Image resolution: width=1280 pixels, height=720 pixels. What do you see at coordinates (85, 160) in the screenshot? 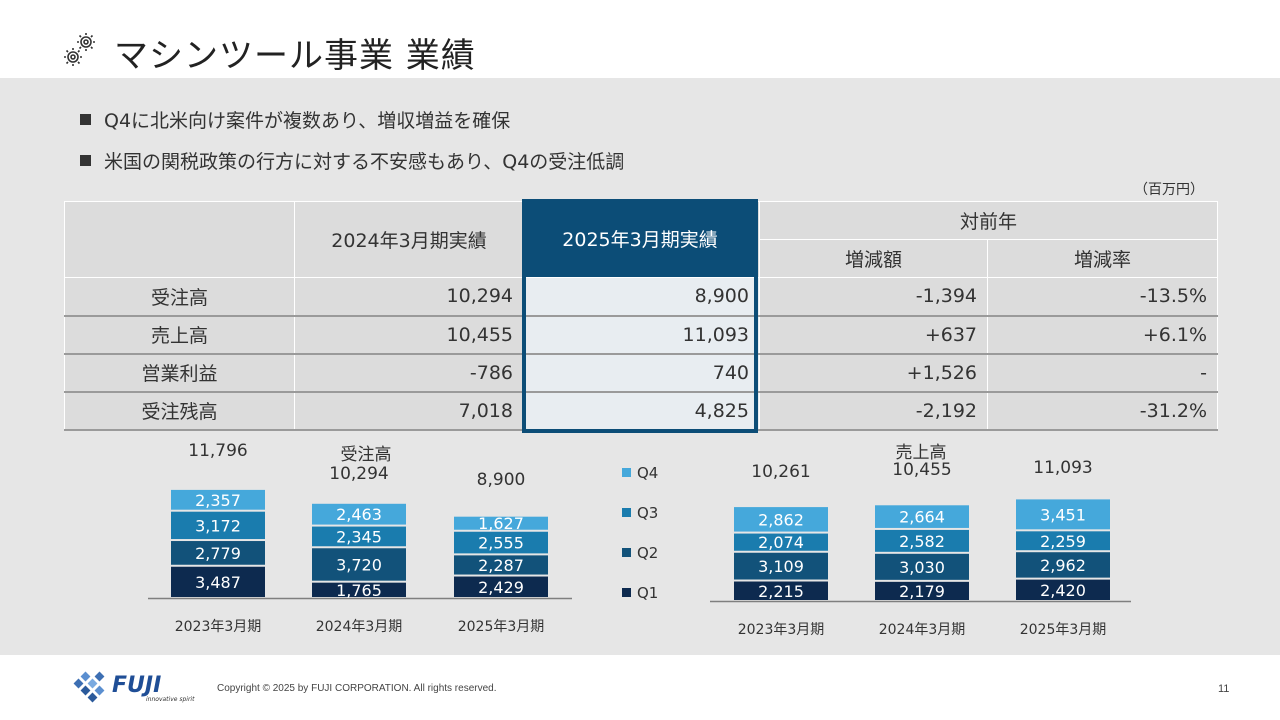
I see `bullet-square-icon` at bounding box center [85, 160].